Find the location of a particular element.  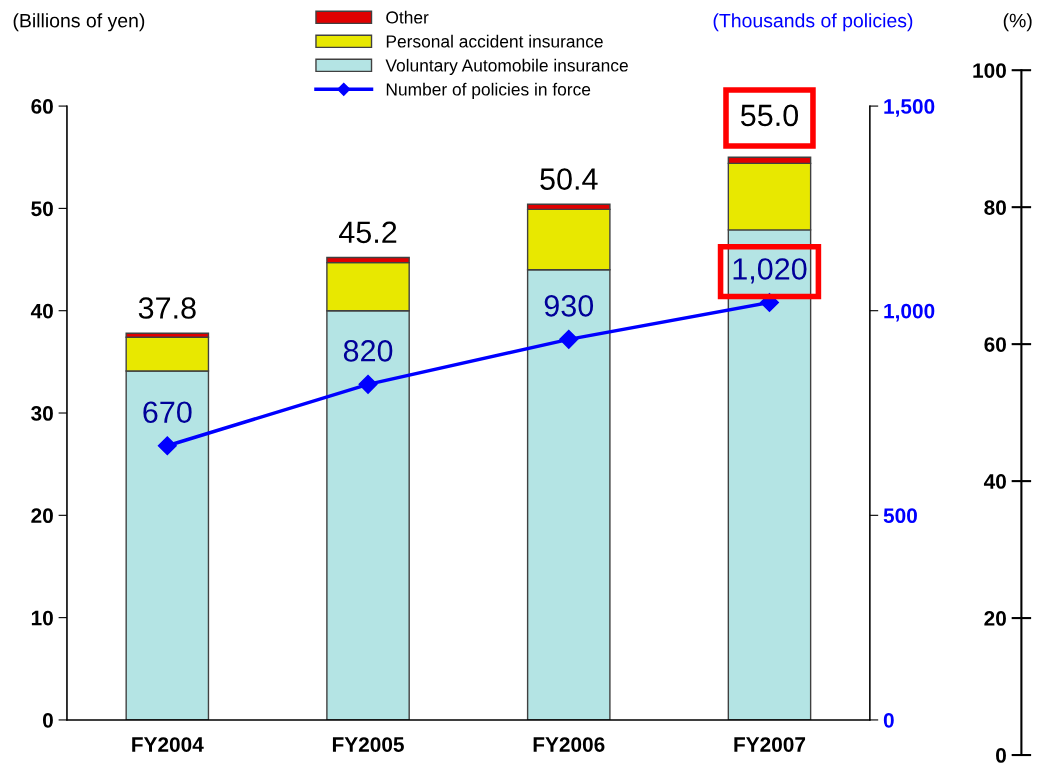

y3-tick-label: 20 is located at coordinates (995, 618).